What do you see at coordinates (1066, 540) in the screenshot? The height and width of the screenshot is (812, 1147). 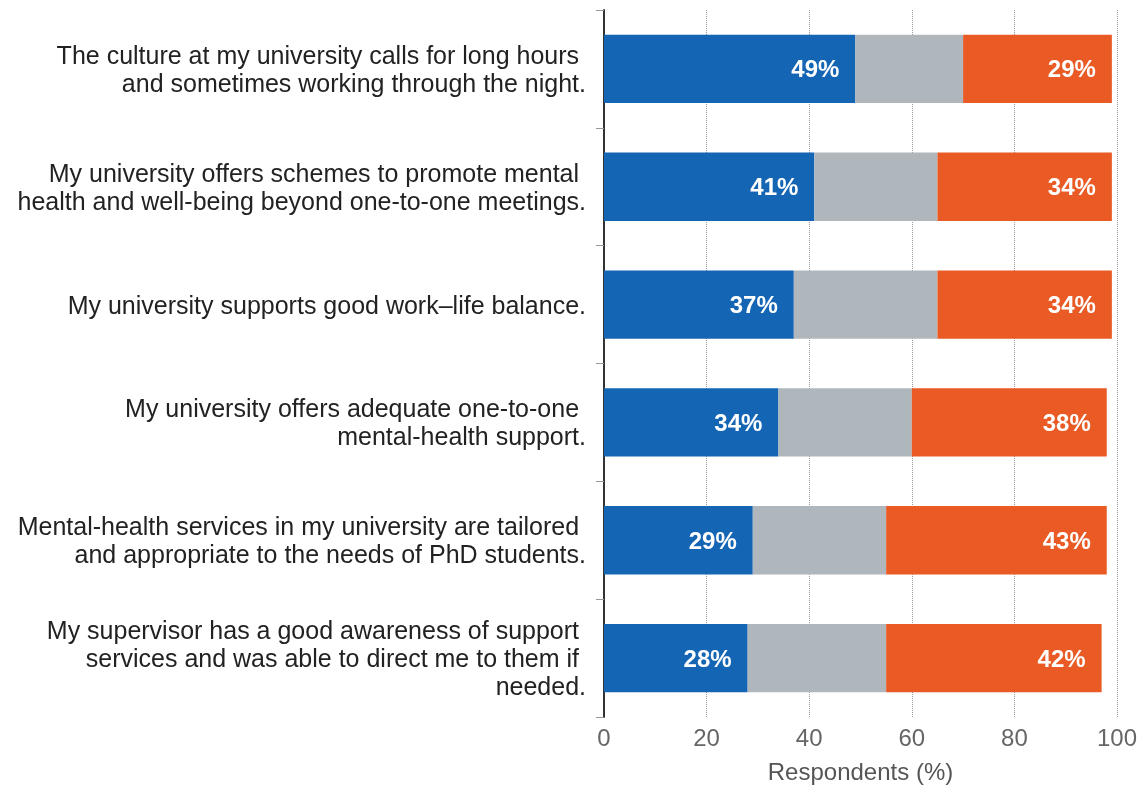 I see `data-label: 43%` at bounding box center [1066, 540].